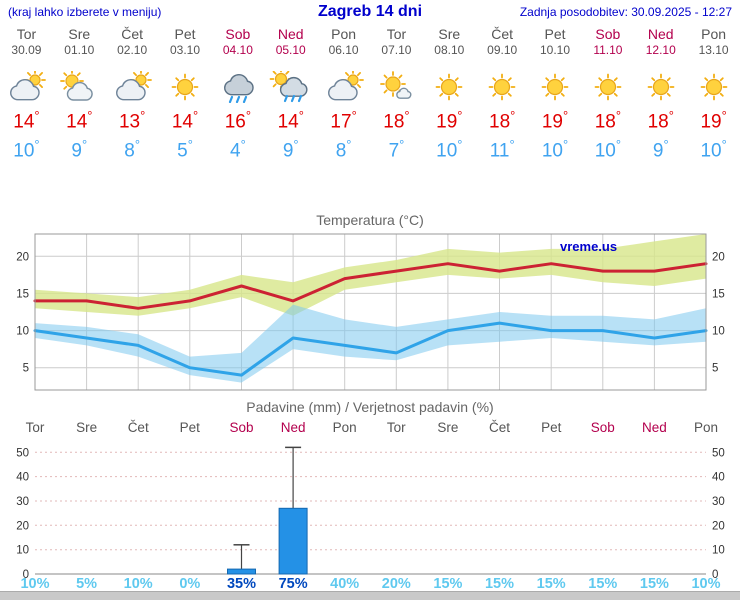 The image size is (740, 600). Describe the element at coordinates (370, 286) in the screenshot. I see `tmax-line` at that location.